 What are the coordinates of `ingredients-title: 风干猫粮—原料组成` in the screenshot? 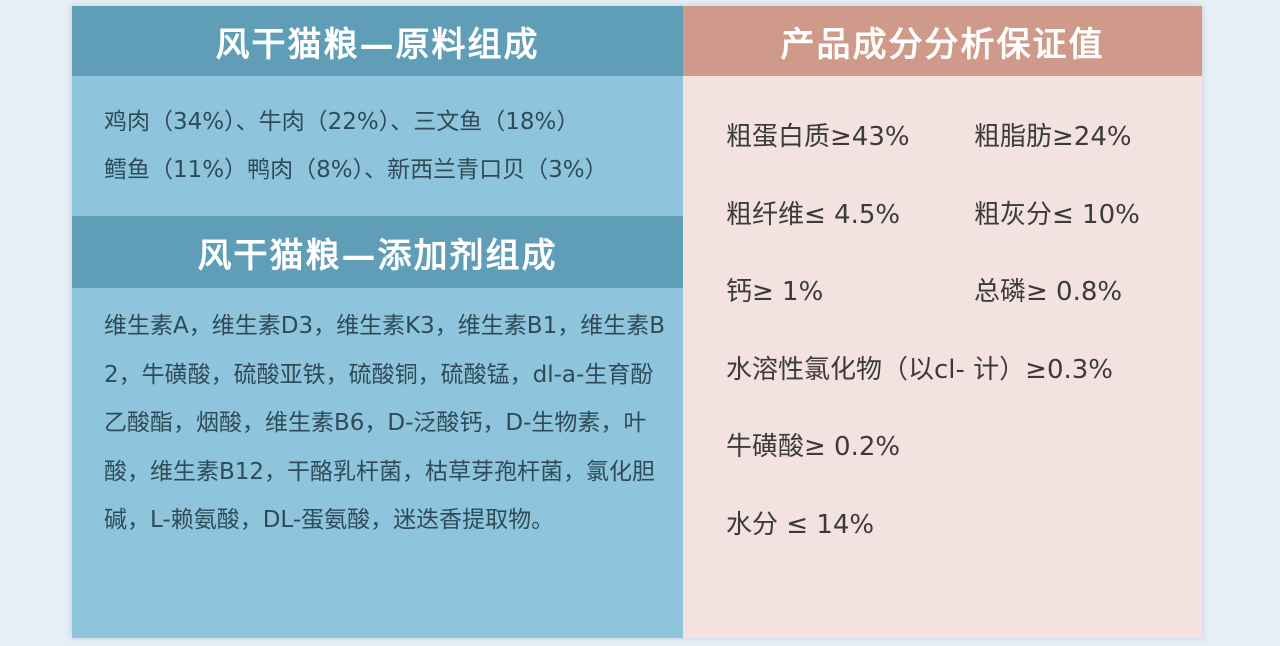 It's located at (377, 41).